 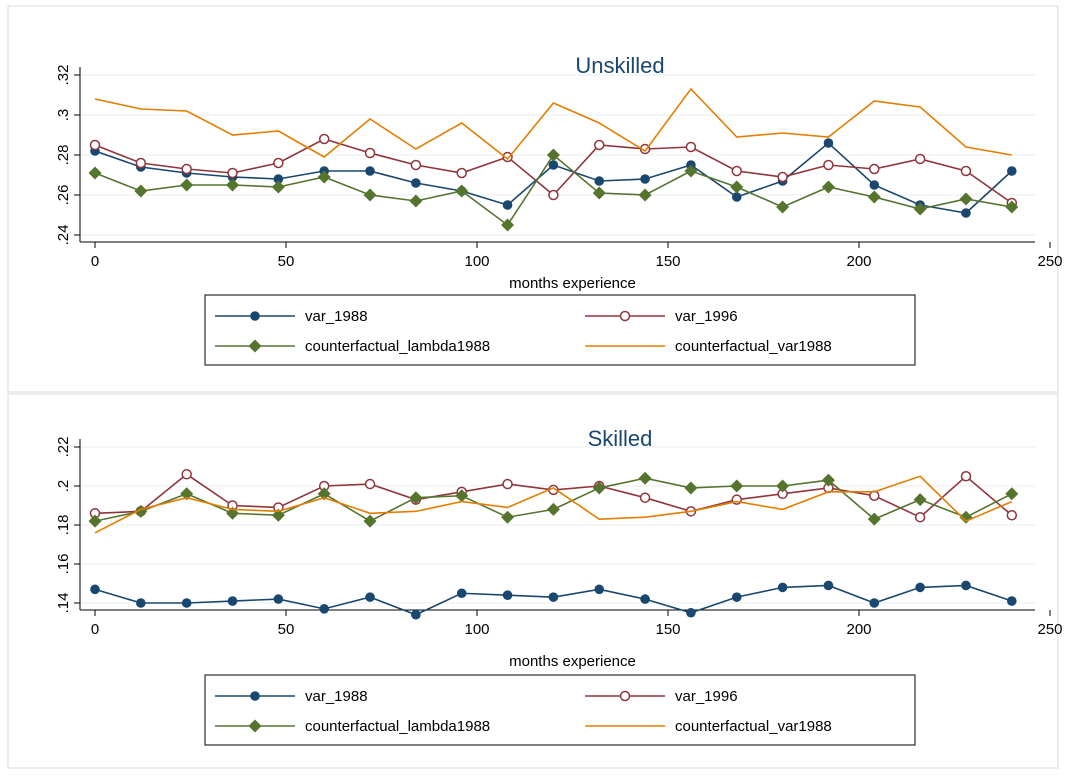 I want to click on legend-entry-counterfactual_lambda1988: counterfactual_lambda1988, so click(x=352, y=726).